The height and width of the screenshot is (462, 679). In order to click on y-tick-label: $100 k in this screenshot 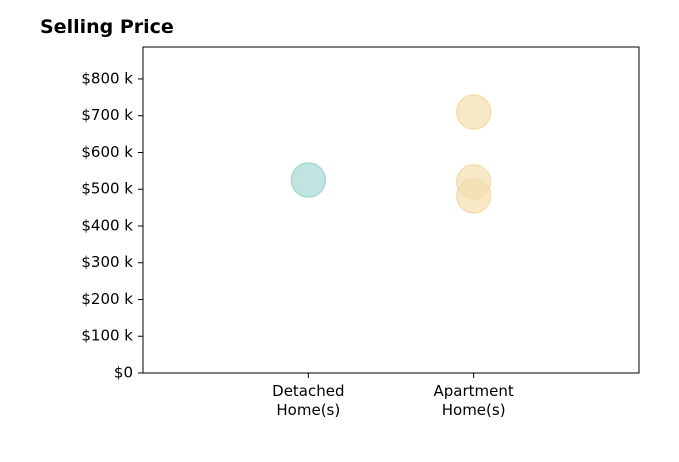, I will do `click(107, 336)`.